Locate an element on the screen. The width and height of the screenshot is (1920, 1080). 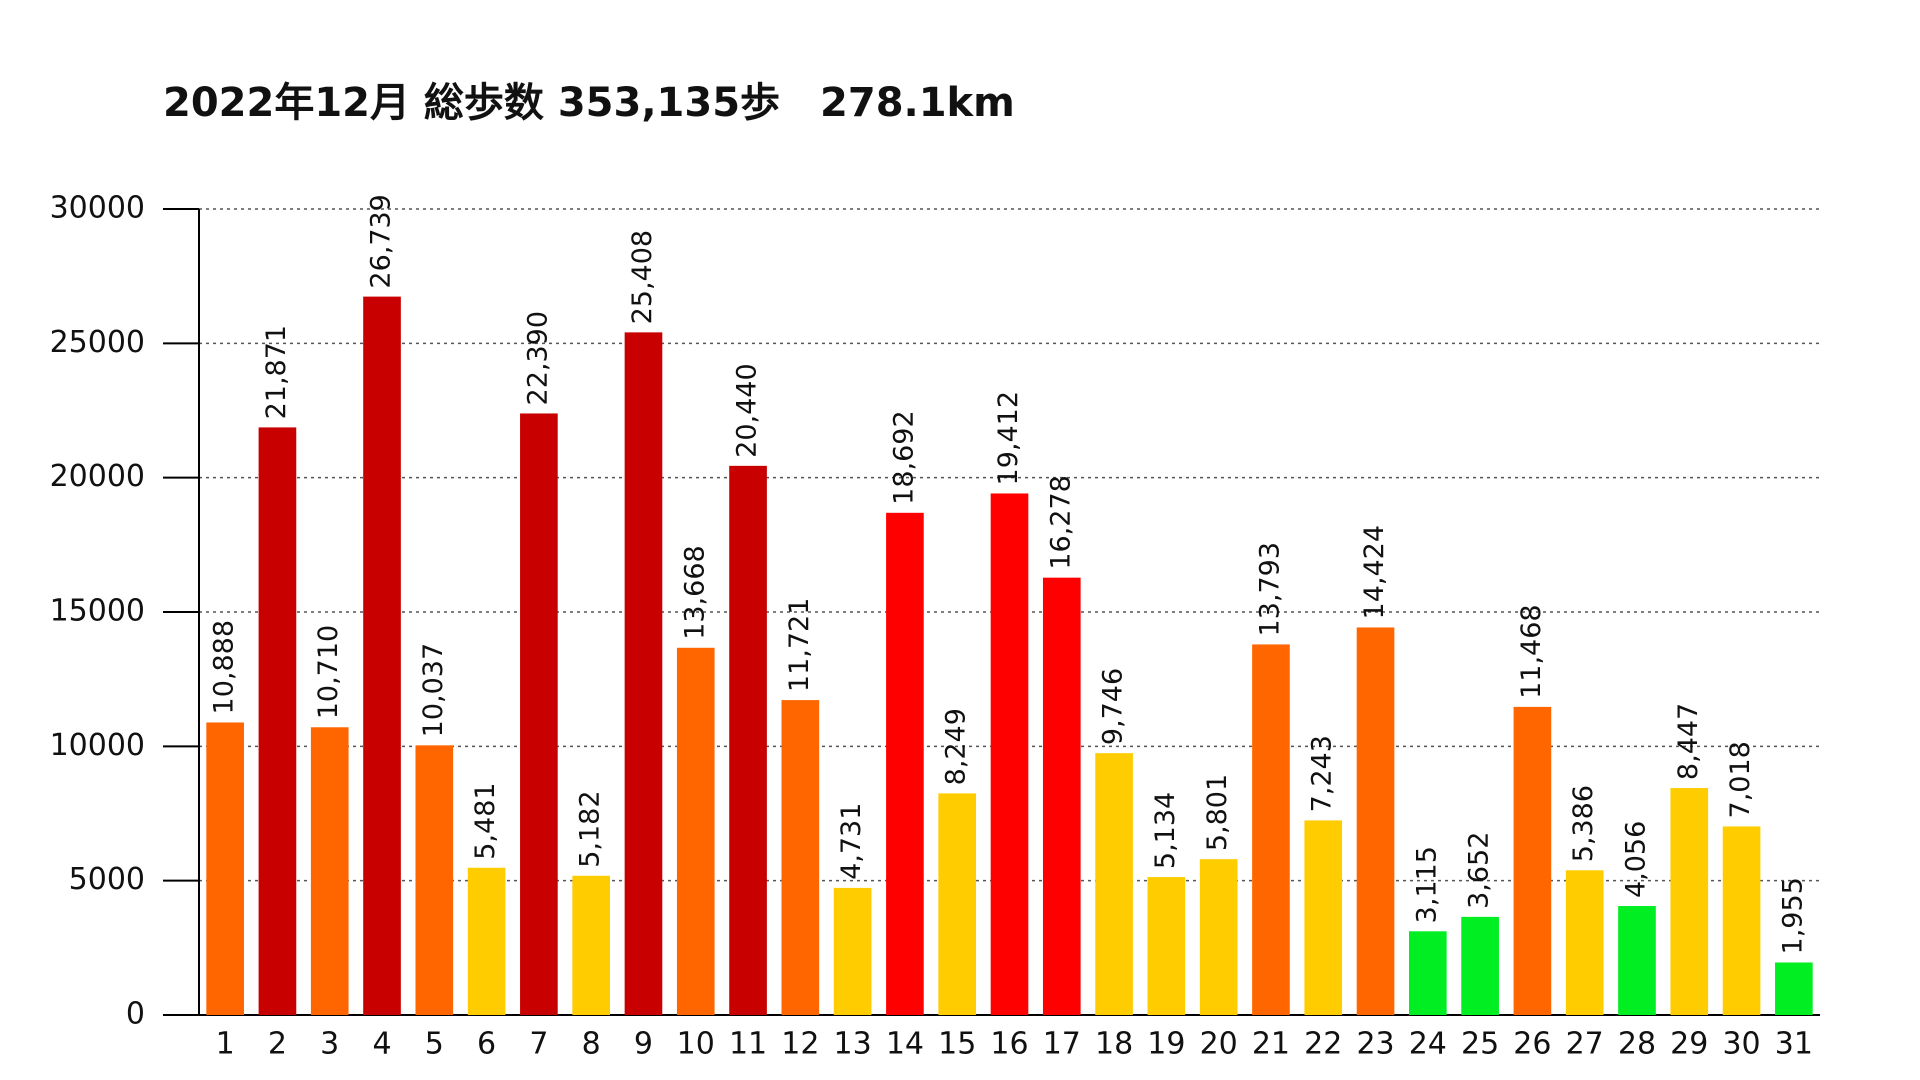
x-tick-label: 7 is located at coordinates (538, 1044).